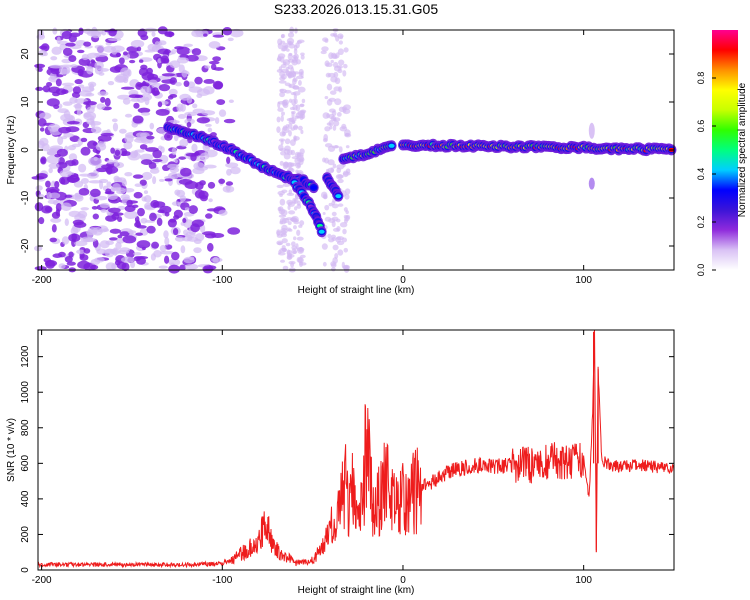  What do you see at coordinates (537, 147) in the screenshot?
I see `ridge-stable-line` at bounding box center [537, 147].